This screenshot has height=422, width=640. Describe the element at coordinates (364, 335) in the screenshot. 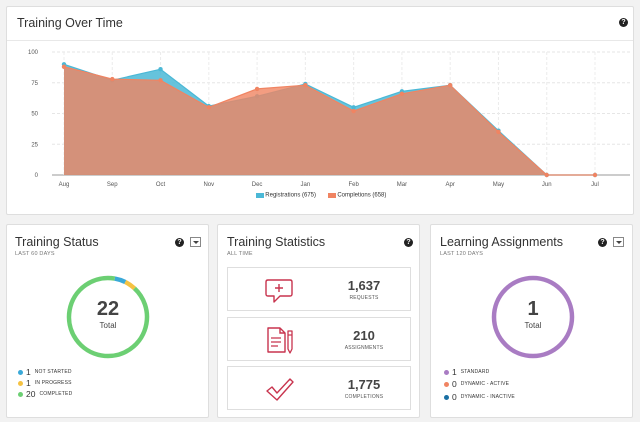

I see `stat-value: 210` at that location.